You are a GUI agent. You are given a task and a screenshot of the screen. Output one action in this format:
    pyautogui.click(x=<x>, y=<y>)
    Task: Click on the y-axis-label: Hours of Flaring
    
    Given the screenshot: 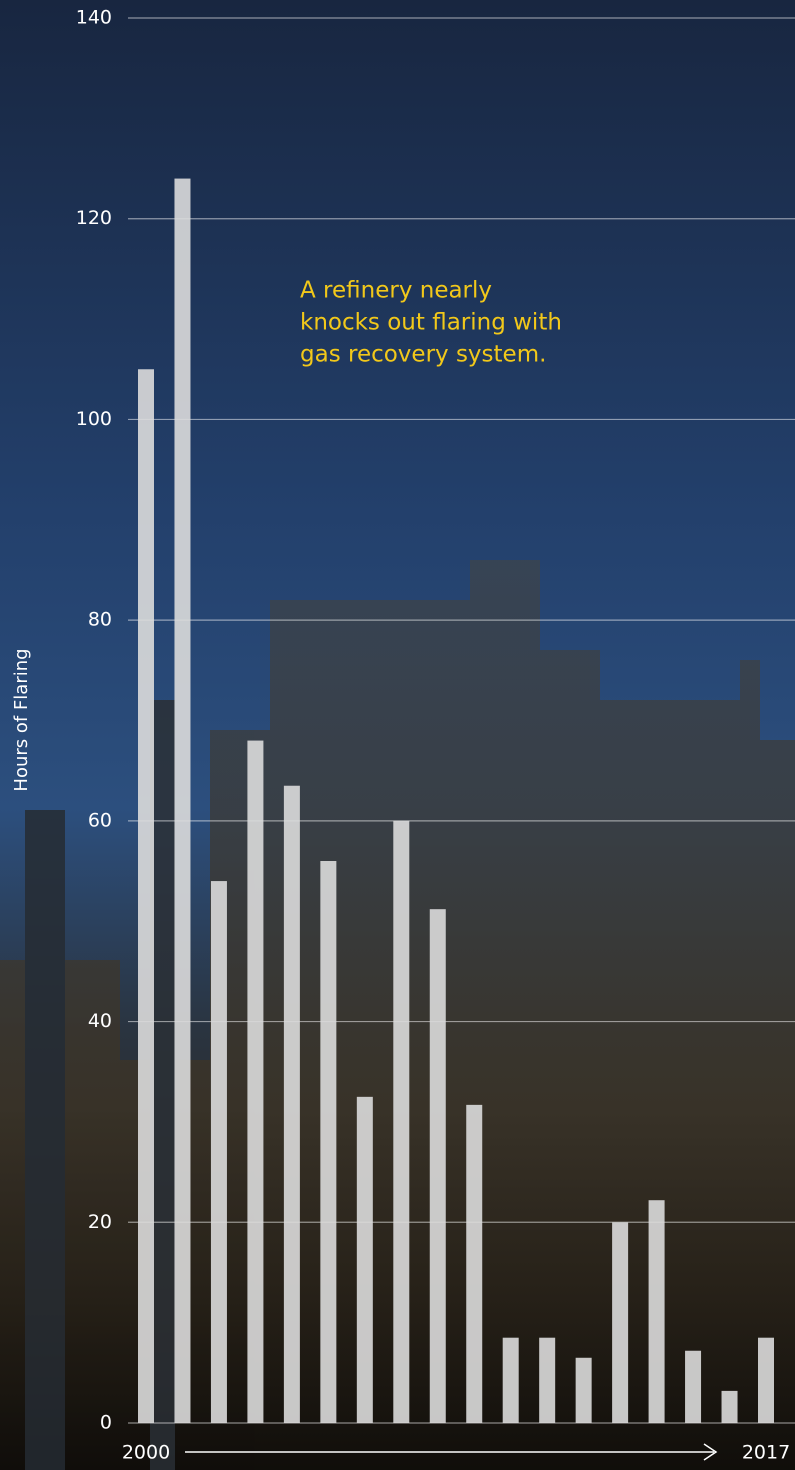 What is the action you would take?
    pyautogui.click(x=21, y=719)
    